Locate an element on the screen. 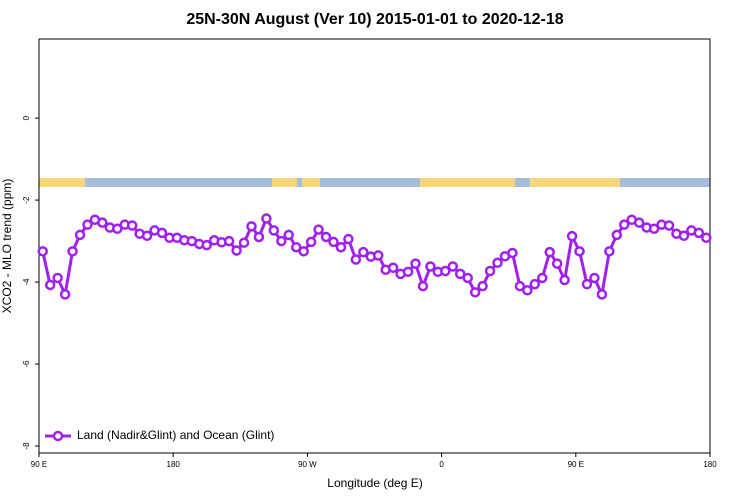  y-tick-label: -6 is located at coordinates (26, 364).